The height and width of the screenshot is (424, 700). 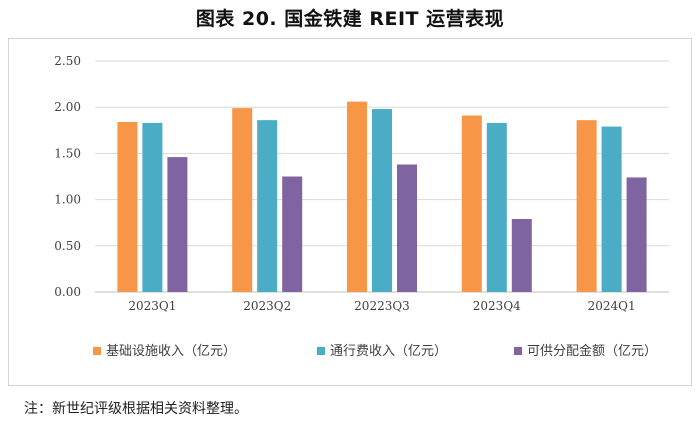 What do you see at coordinates (67, 107) in the screenshot?
I see `y-tick-label-4: 2.00` at bounding box center [67, 107].